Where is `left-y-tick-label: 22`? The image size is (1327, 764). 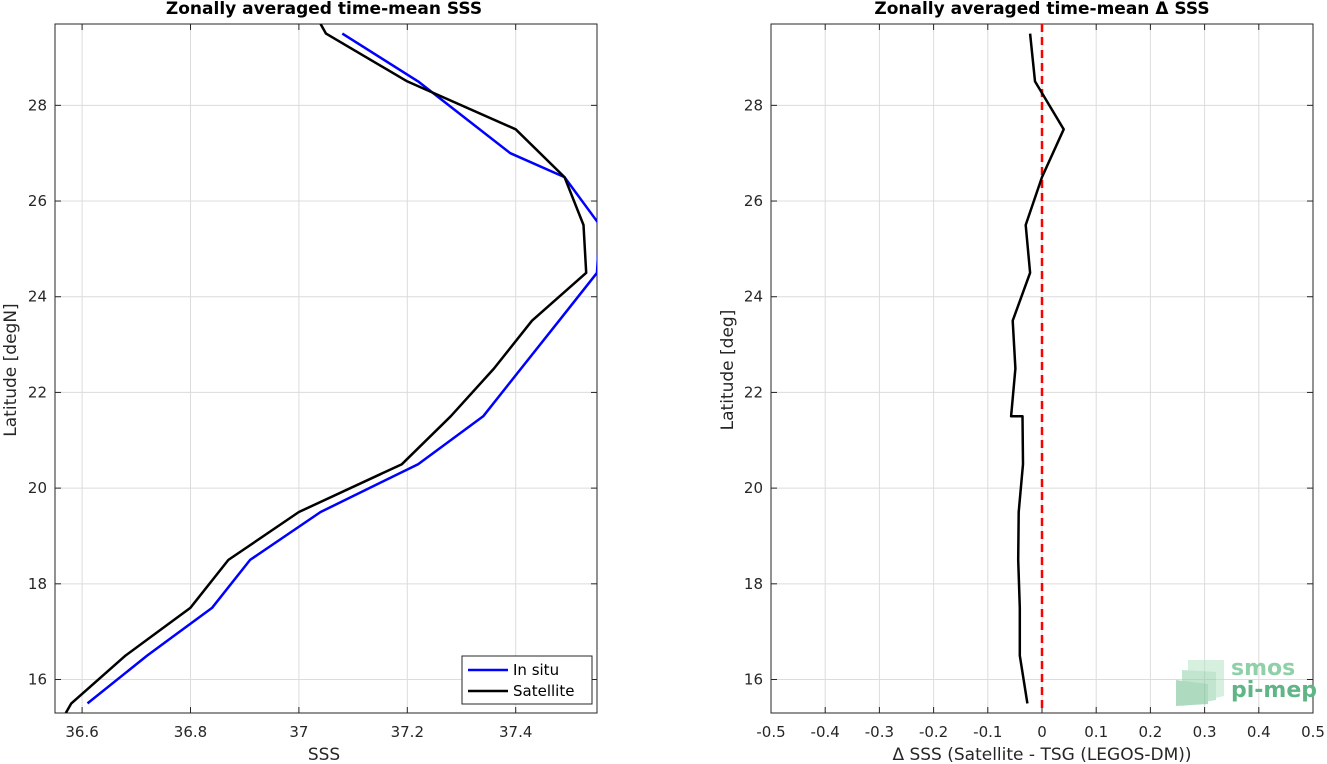
left-y-tick-label: 22 is located at coordinates (37, 392).